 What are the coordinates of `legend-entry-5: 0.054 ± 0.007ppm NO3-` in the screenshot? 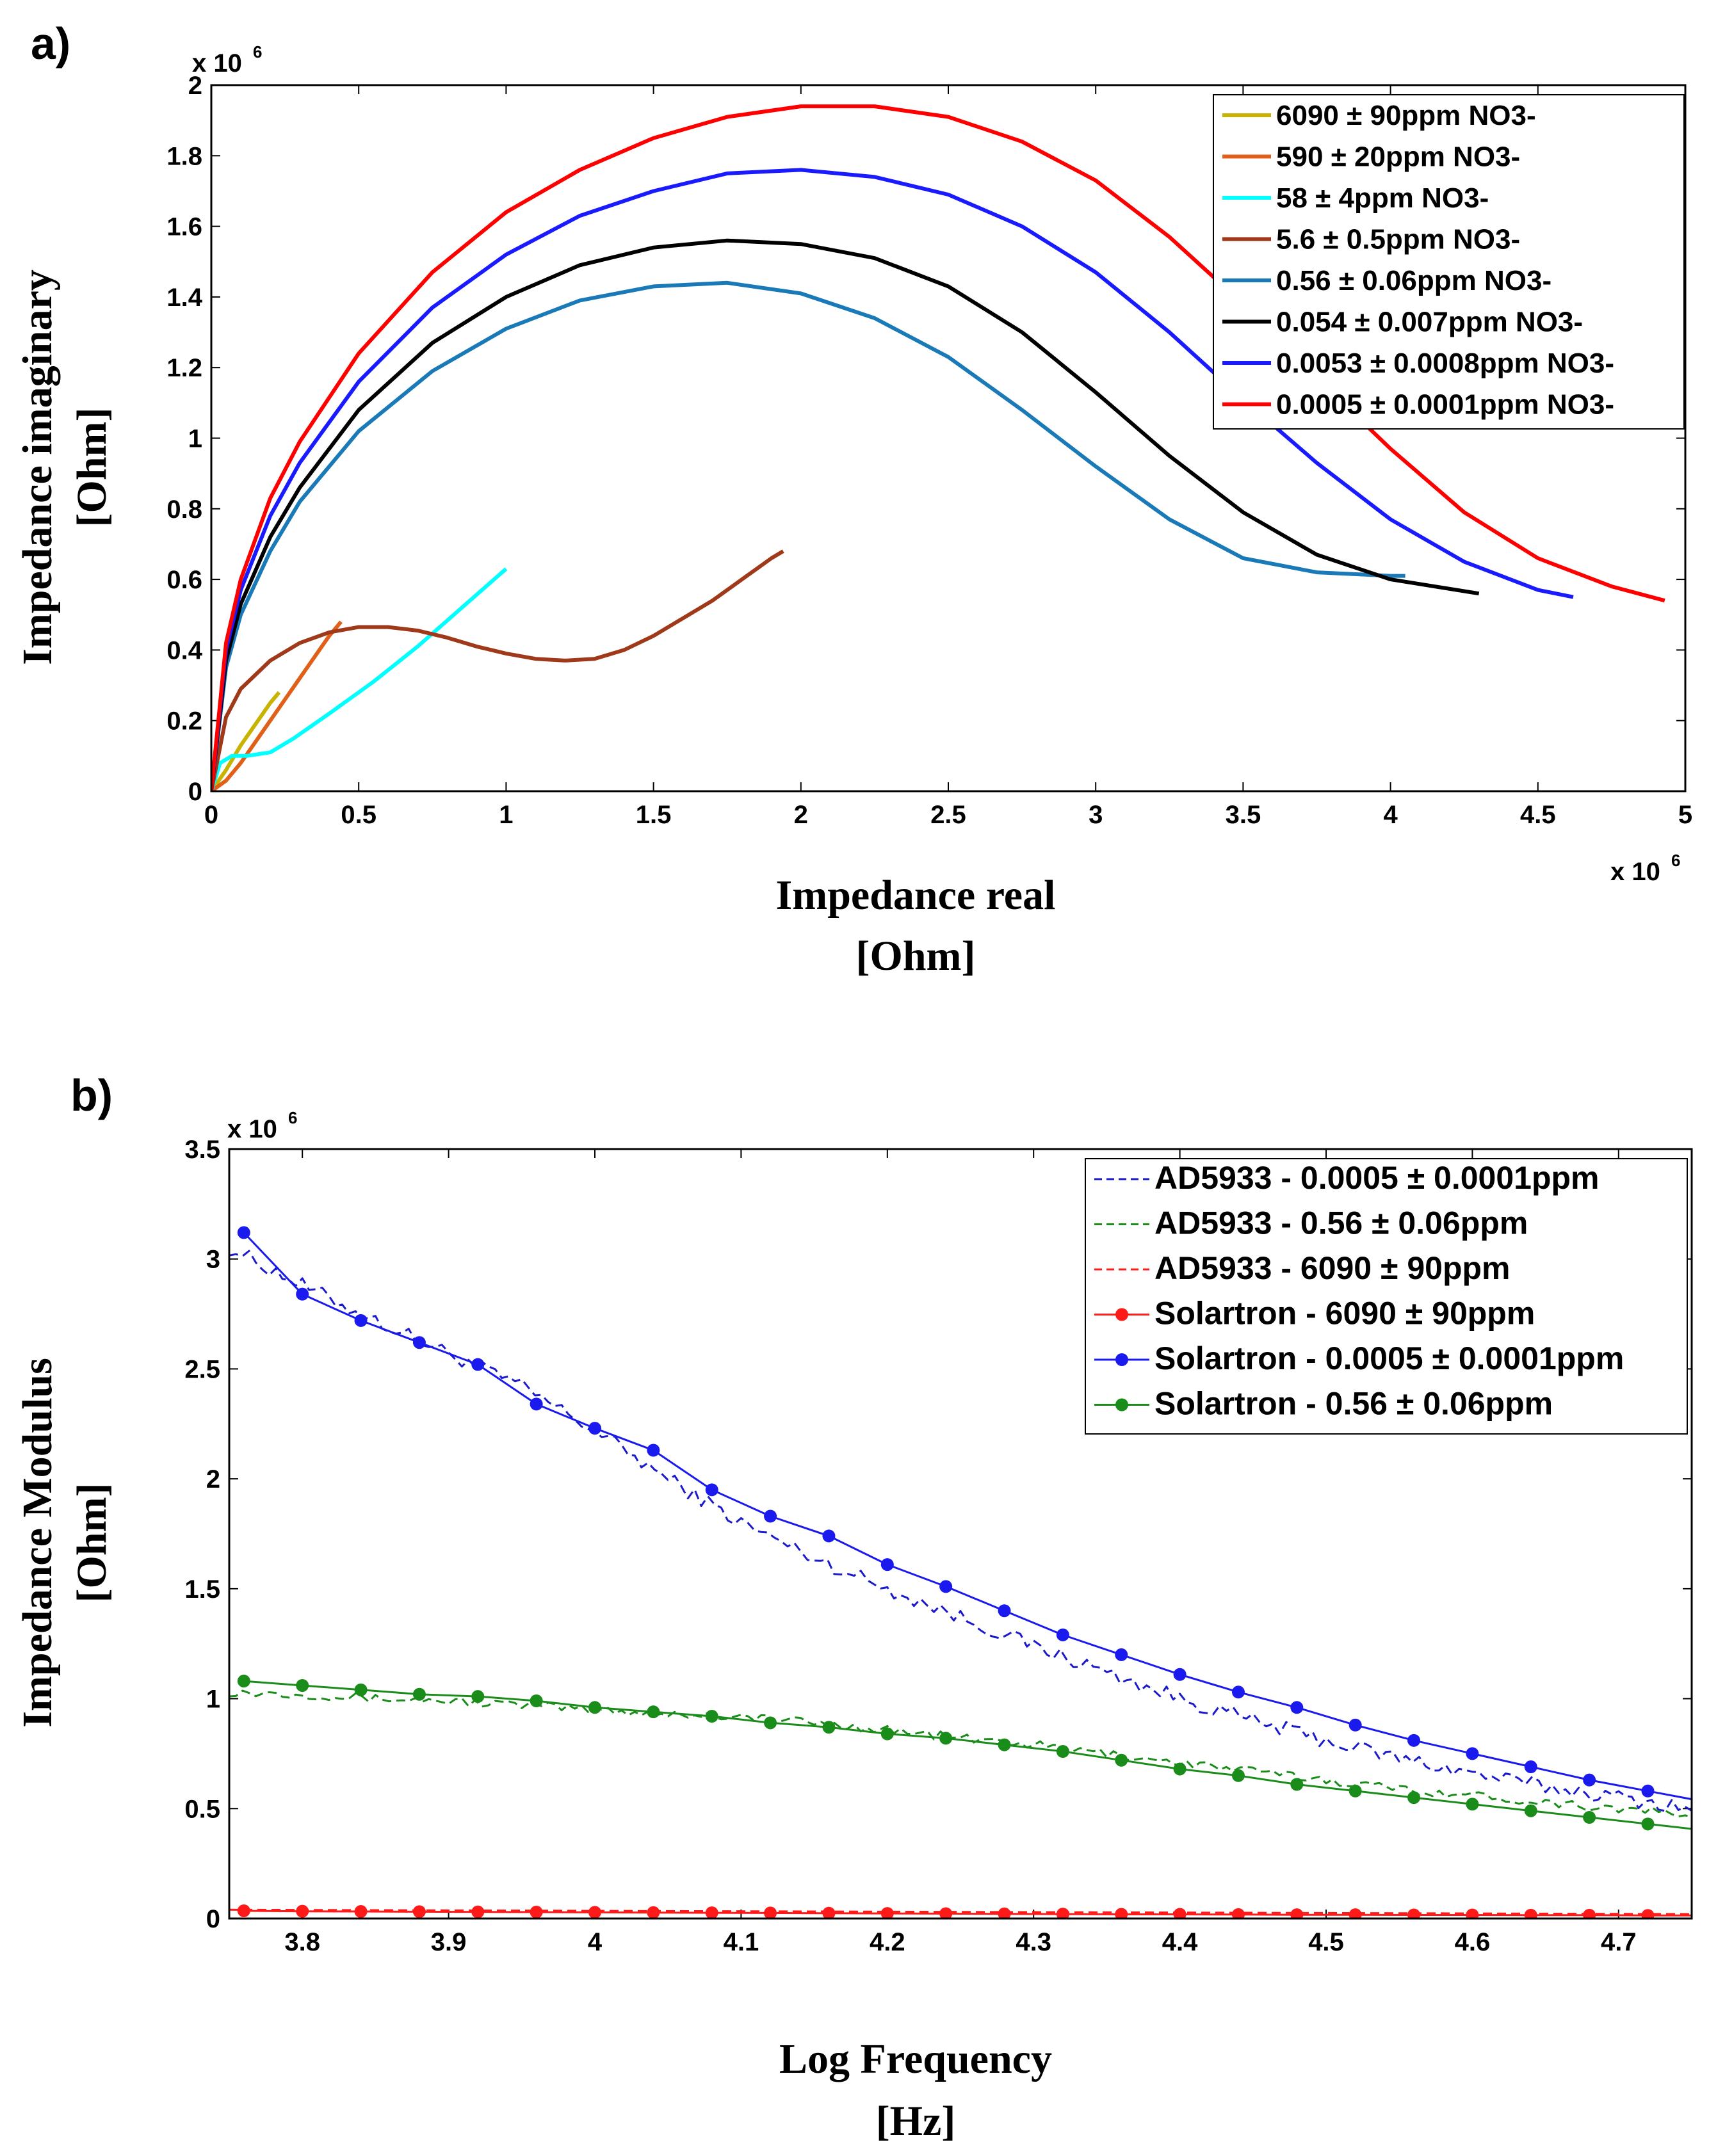 It's located at (1429, 322).